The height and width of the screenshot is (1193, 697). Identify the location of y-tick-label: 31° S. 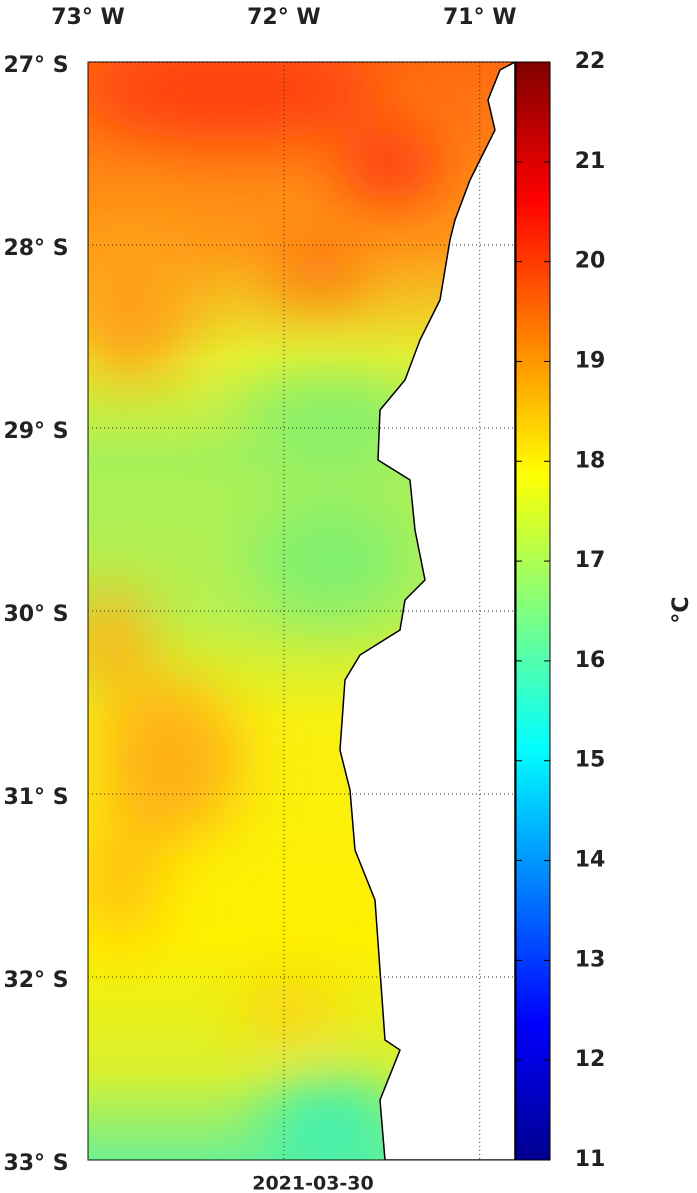
(35, 797).